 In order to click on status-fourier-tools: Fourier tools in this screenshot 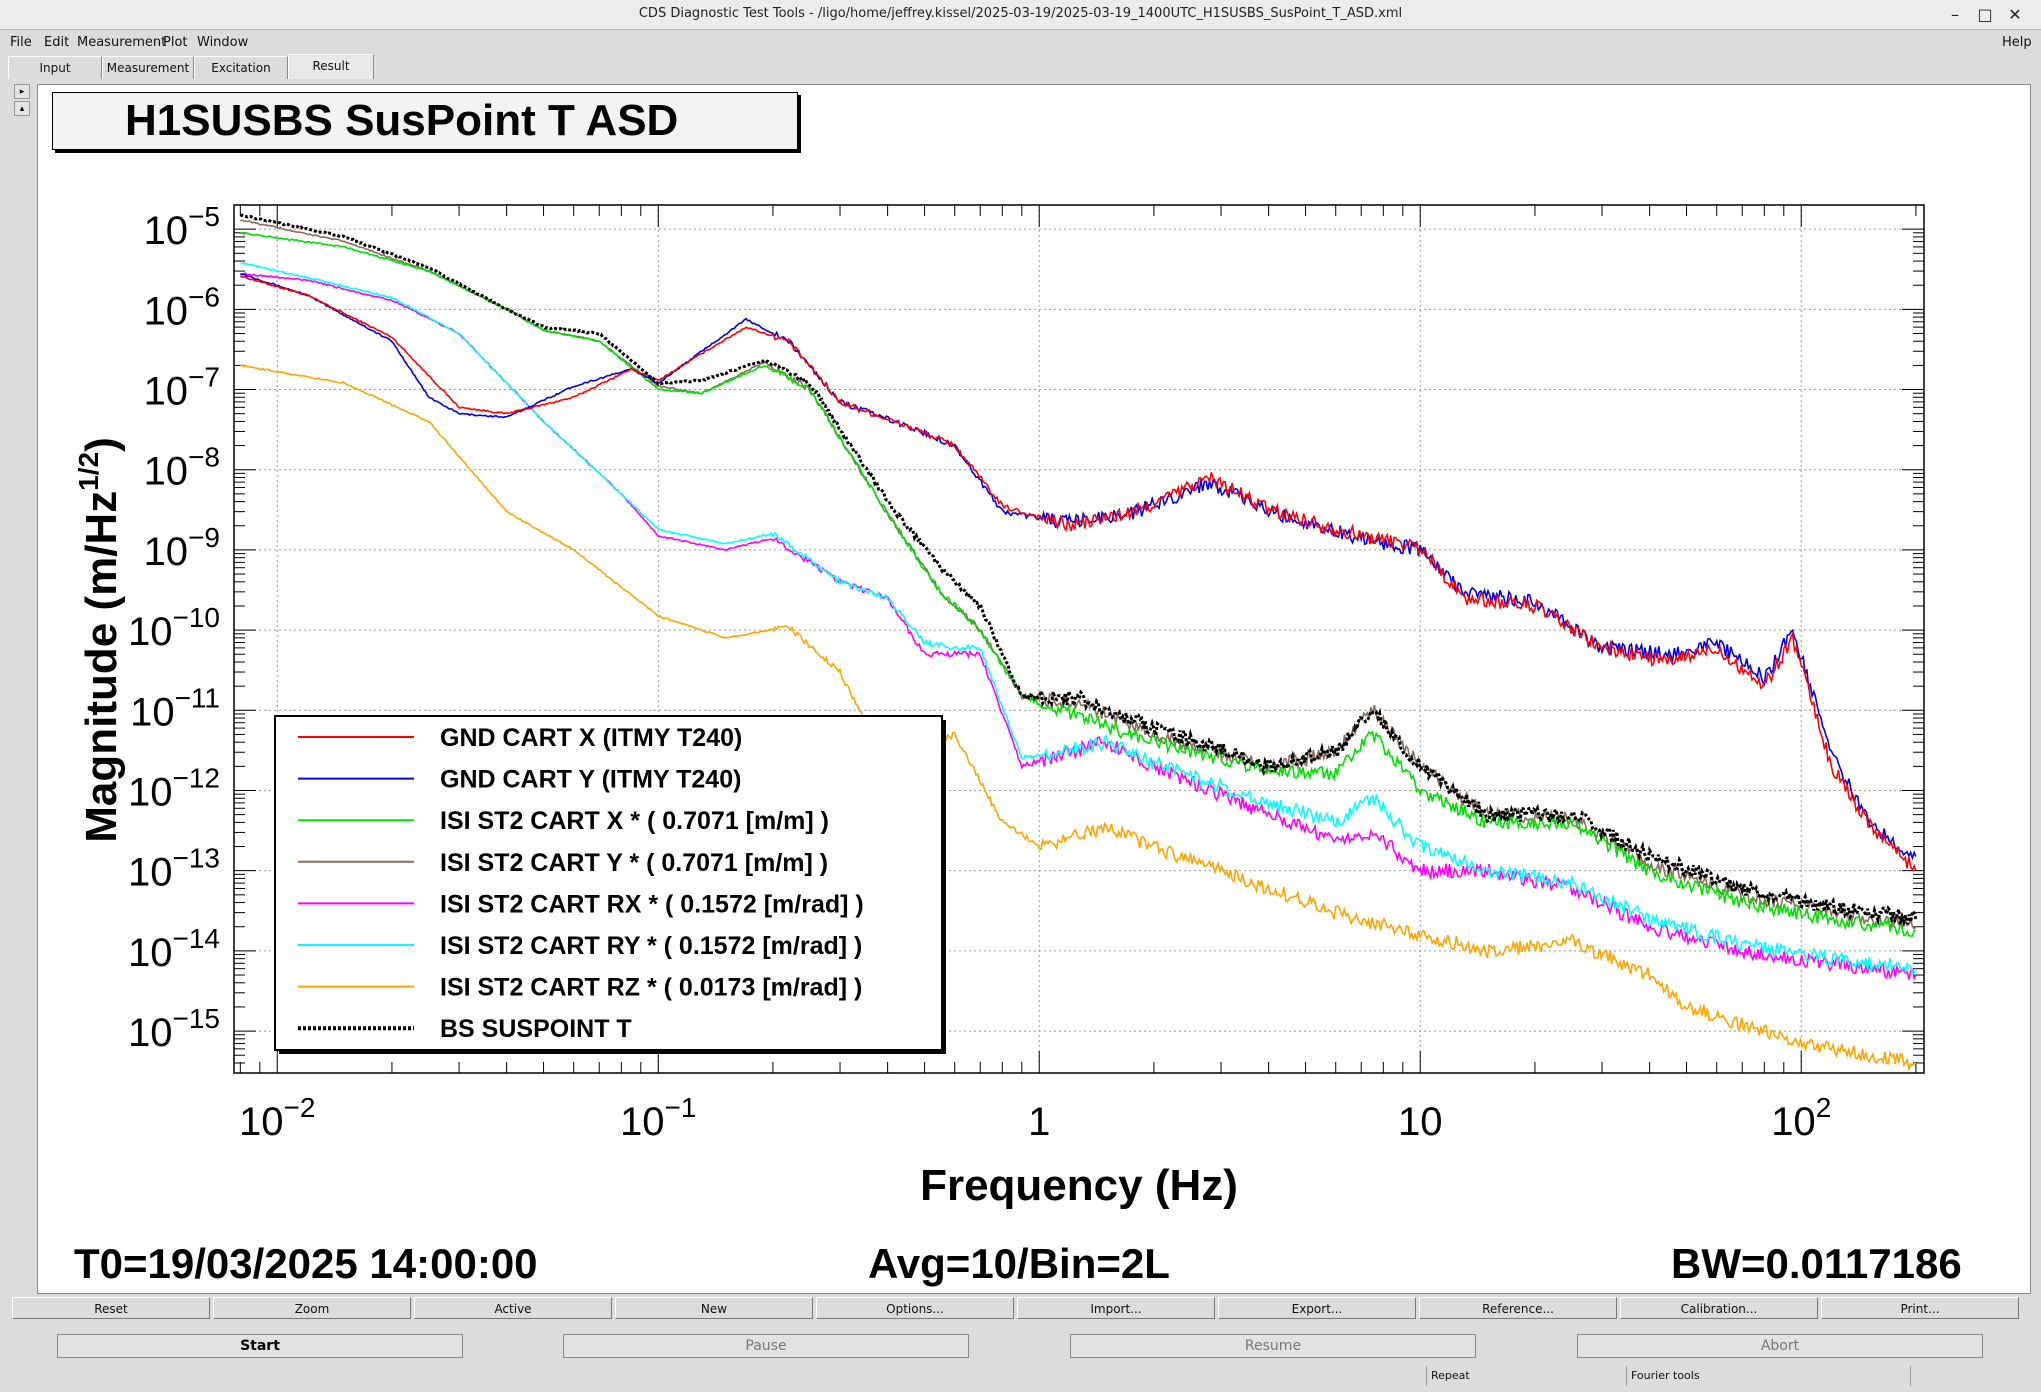, I will do `click(1768, 1376)`.